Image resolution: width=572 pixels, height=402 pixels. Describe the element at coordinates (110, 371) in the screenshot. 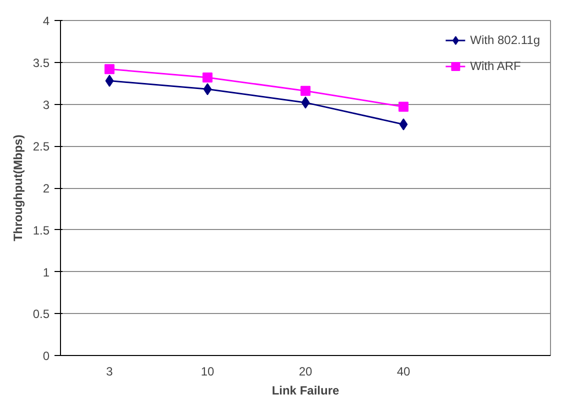

I see `x-tick-label: 3` at that location.